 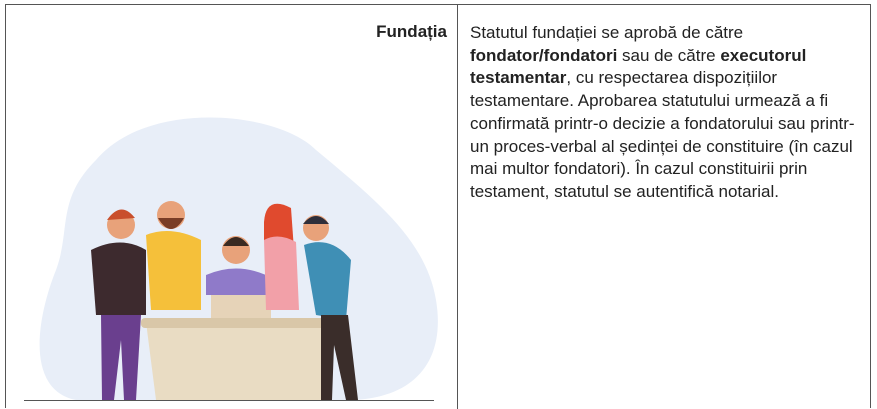 What do you see at coordinates (607, 32) in the screenshot?
I see `text: Statutul fundației se aprobă de către` at bounding box center [607, 32].